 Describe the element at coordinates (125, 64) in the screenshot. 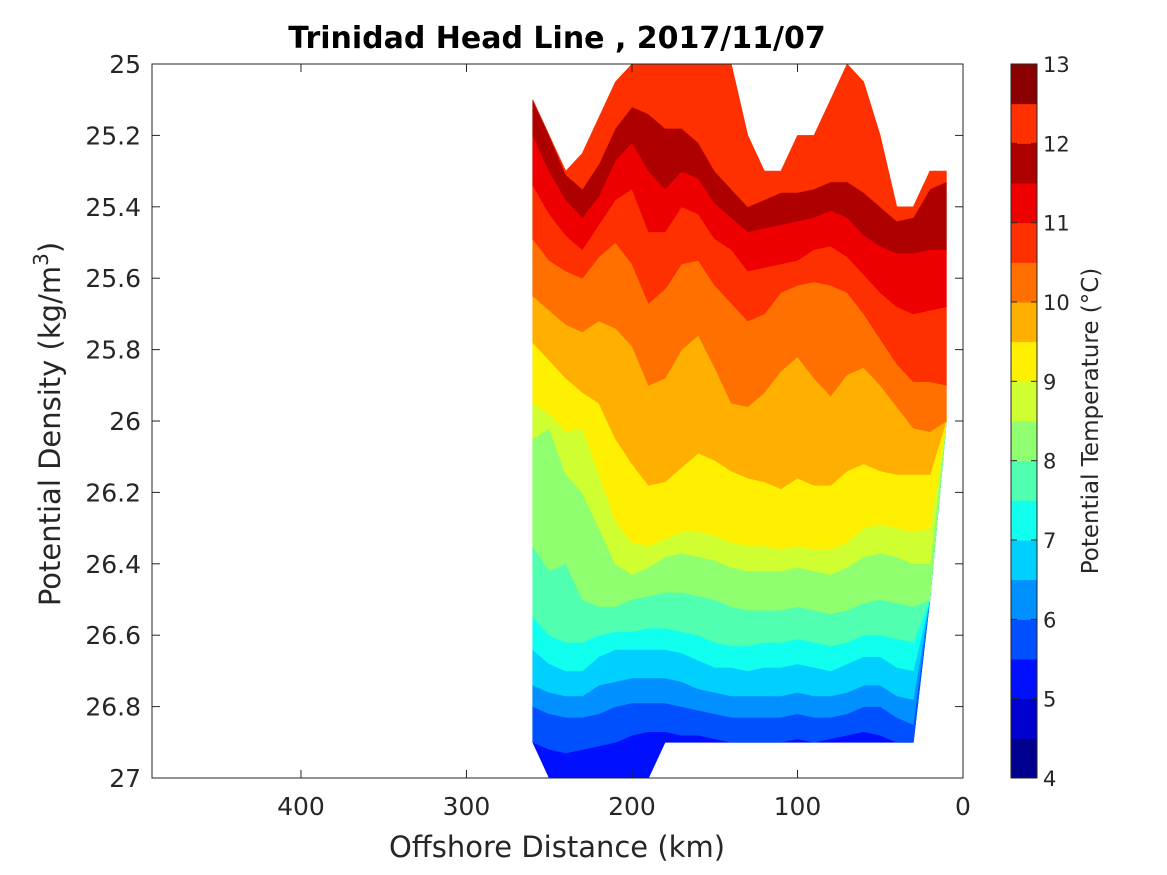

I see `y-tick-label: 25` at that location.